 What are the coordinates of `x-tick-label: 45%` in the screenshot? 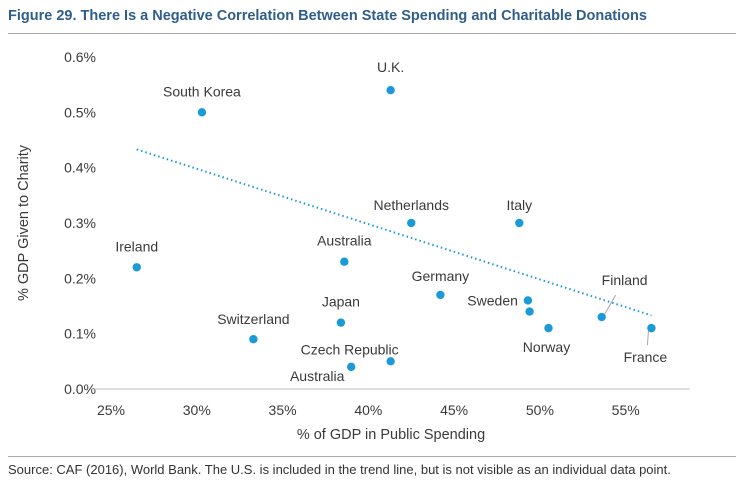 It's located at (454, 410).